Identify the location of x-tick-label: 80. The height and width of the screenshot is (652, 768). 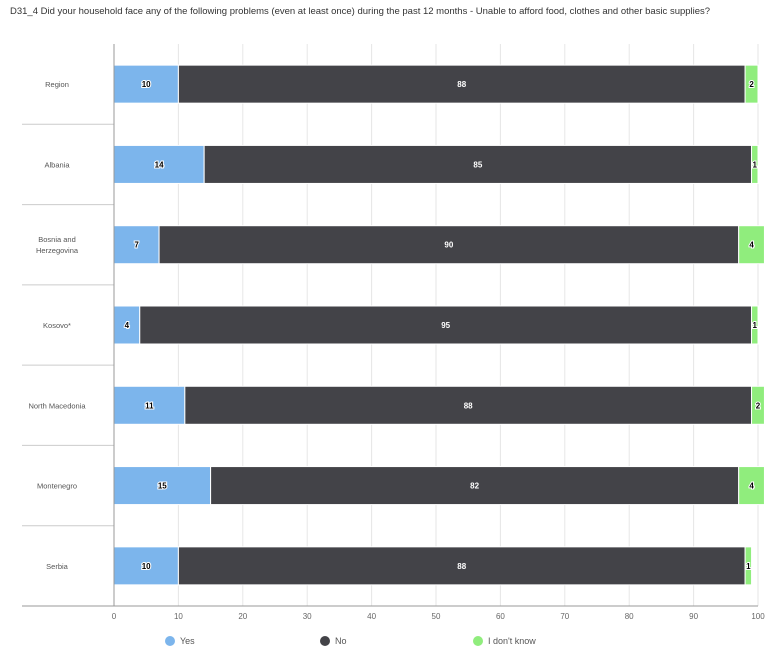
(629, 616).